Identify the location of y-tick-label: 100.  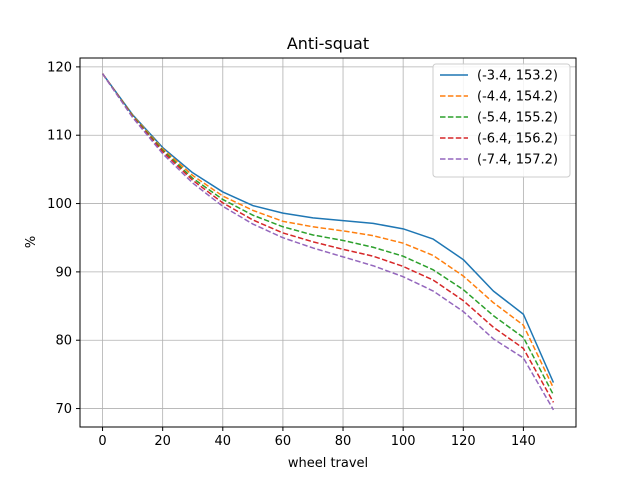
(59, 204).